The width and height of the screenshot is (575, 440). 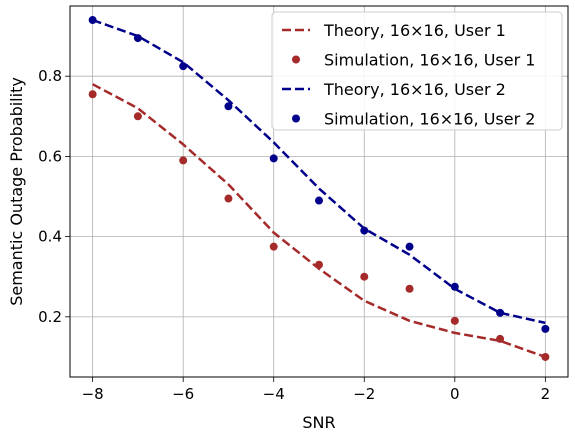 I want to click on legend-label: Simulation, 16×16, User 1, so click(x=429, y=60).